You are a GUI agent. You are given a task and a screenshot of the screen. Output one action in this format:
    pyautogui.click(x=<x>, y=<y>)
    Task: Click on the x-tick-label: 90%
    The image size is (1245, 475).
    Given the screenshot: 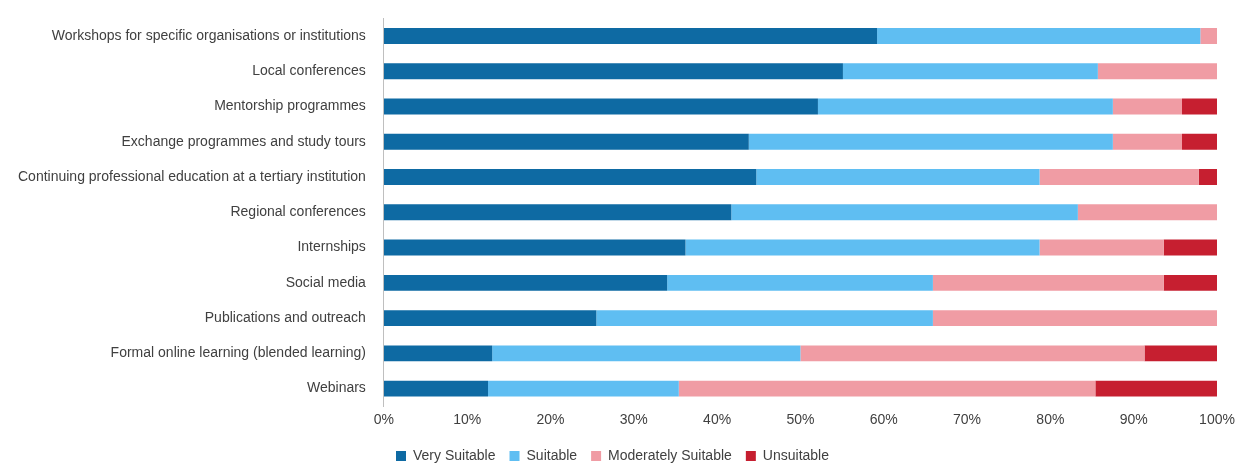 What is the action you would take?
    pyautogui.click(x=1133, y=419)
    